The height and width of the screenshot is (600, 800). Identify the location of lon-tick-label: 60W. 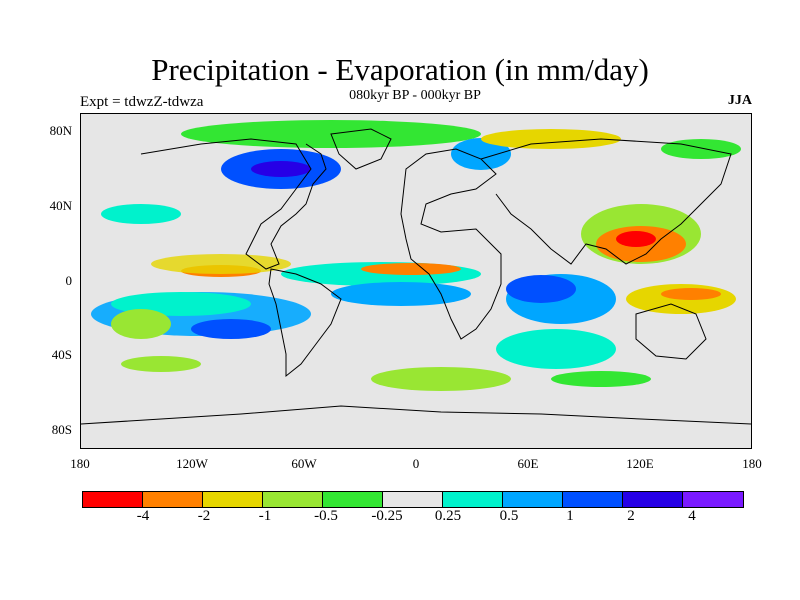
(304, 463).